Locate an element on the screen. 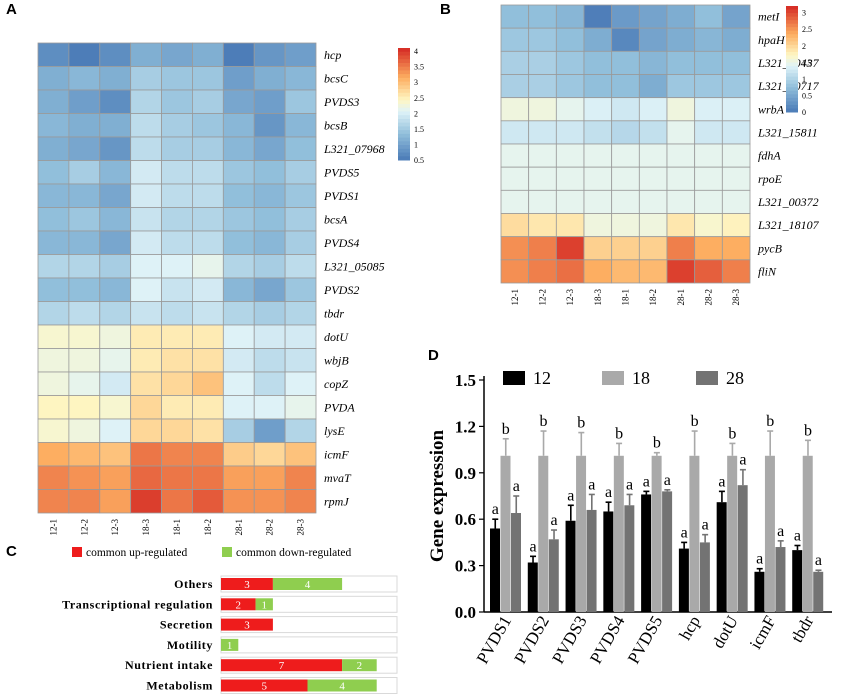  colorbar-tick-label: 1 is located at coordinates (804, 79).